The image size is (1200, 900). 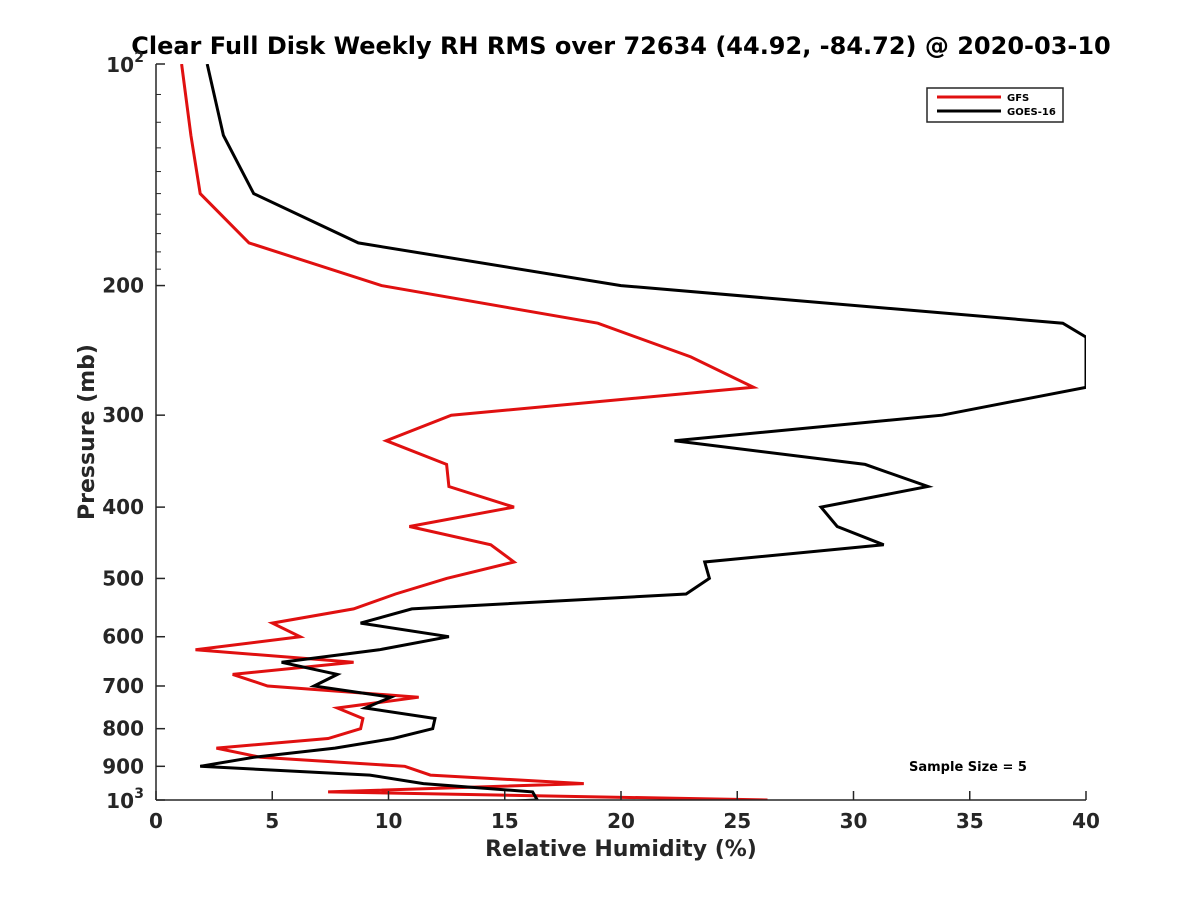 I want to click on x-axis: 0 5 10 15 20 25 30 35 40, so click(x=624, y=812).